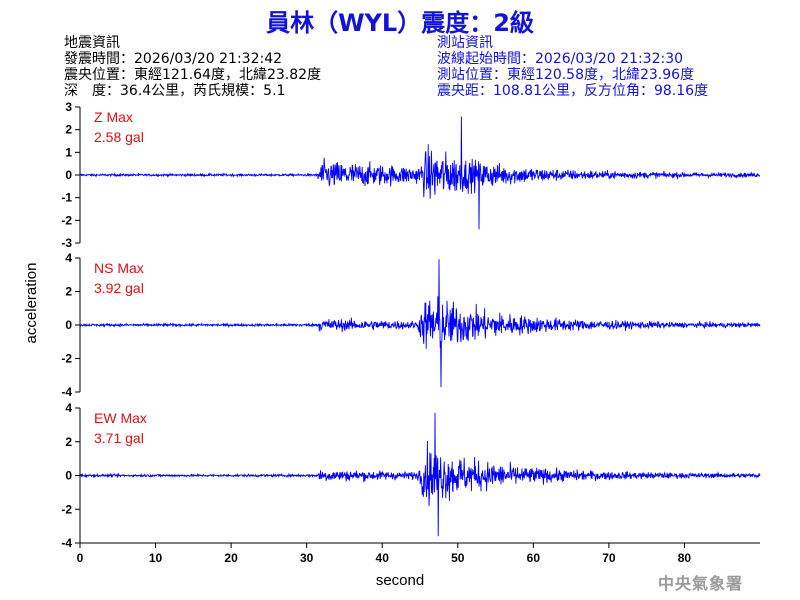 The width and height of the screenshot is (800, 600). I want to click on panel-max-name: NS Max, so click(119, 268).